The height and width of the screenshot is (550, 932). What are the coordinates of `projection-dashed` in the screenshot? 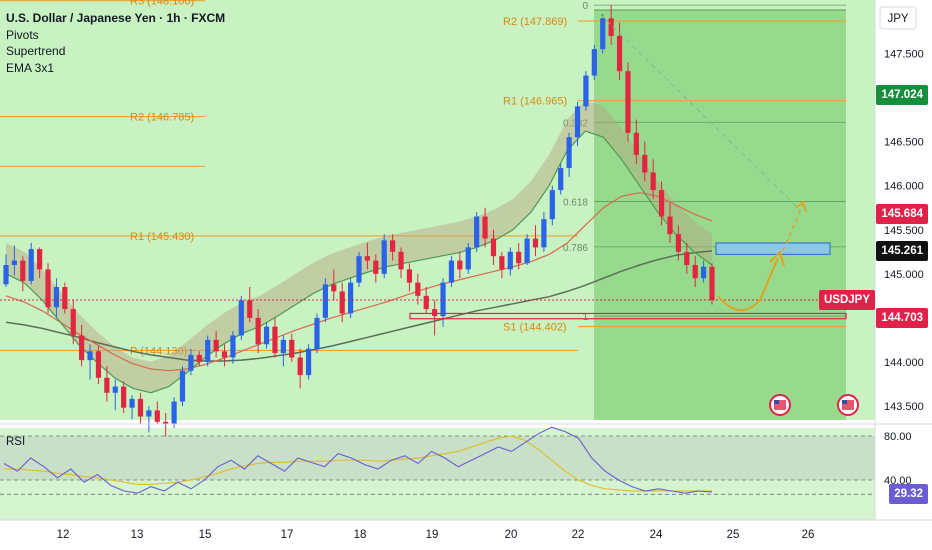 It's located at (791, 231).